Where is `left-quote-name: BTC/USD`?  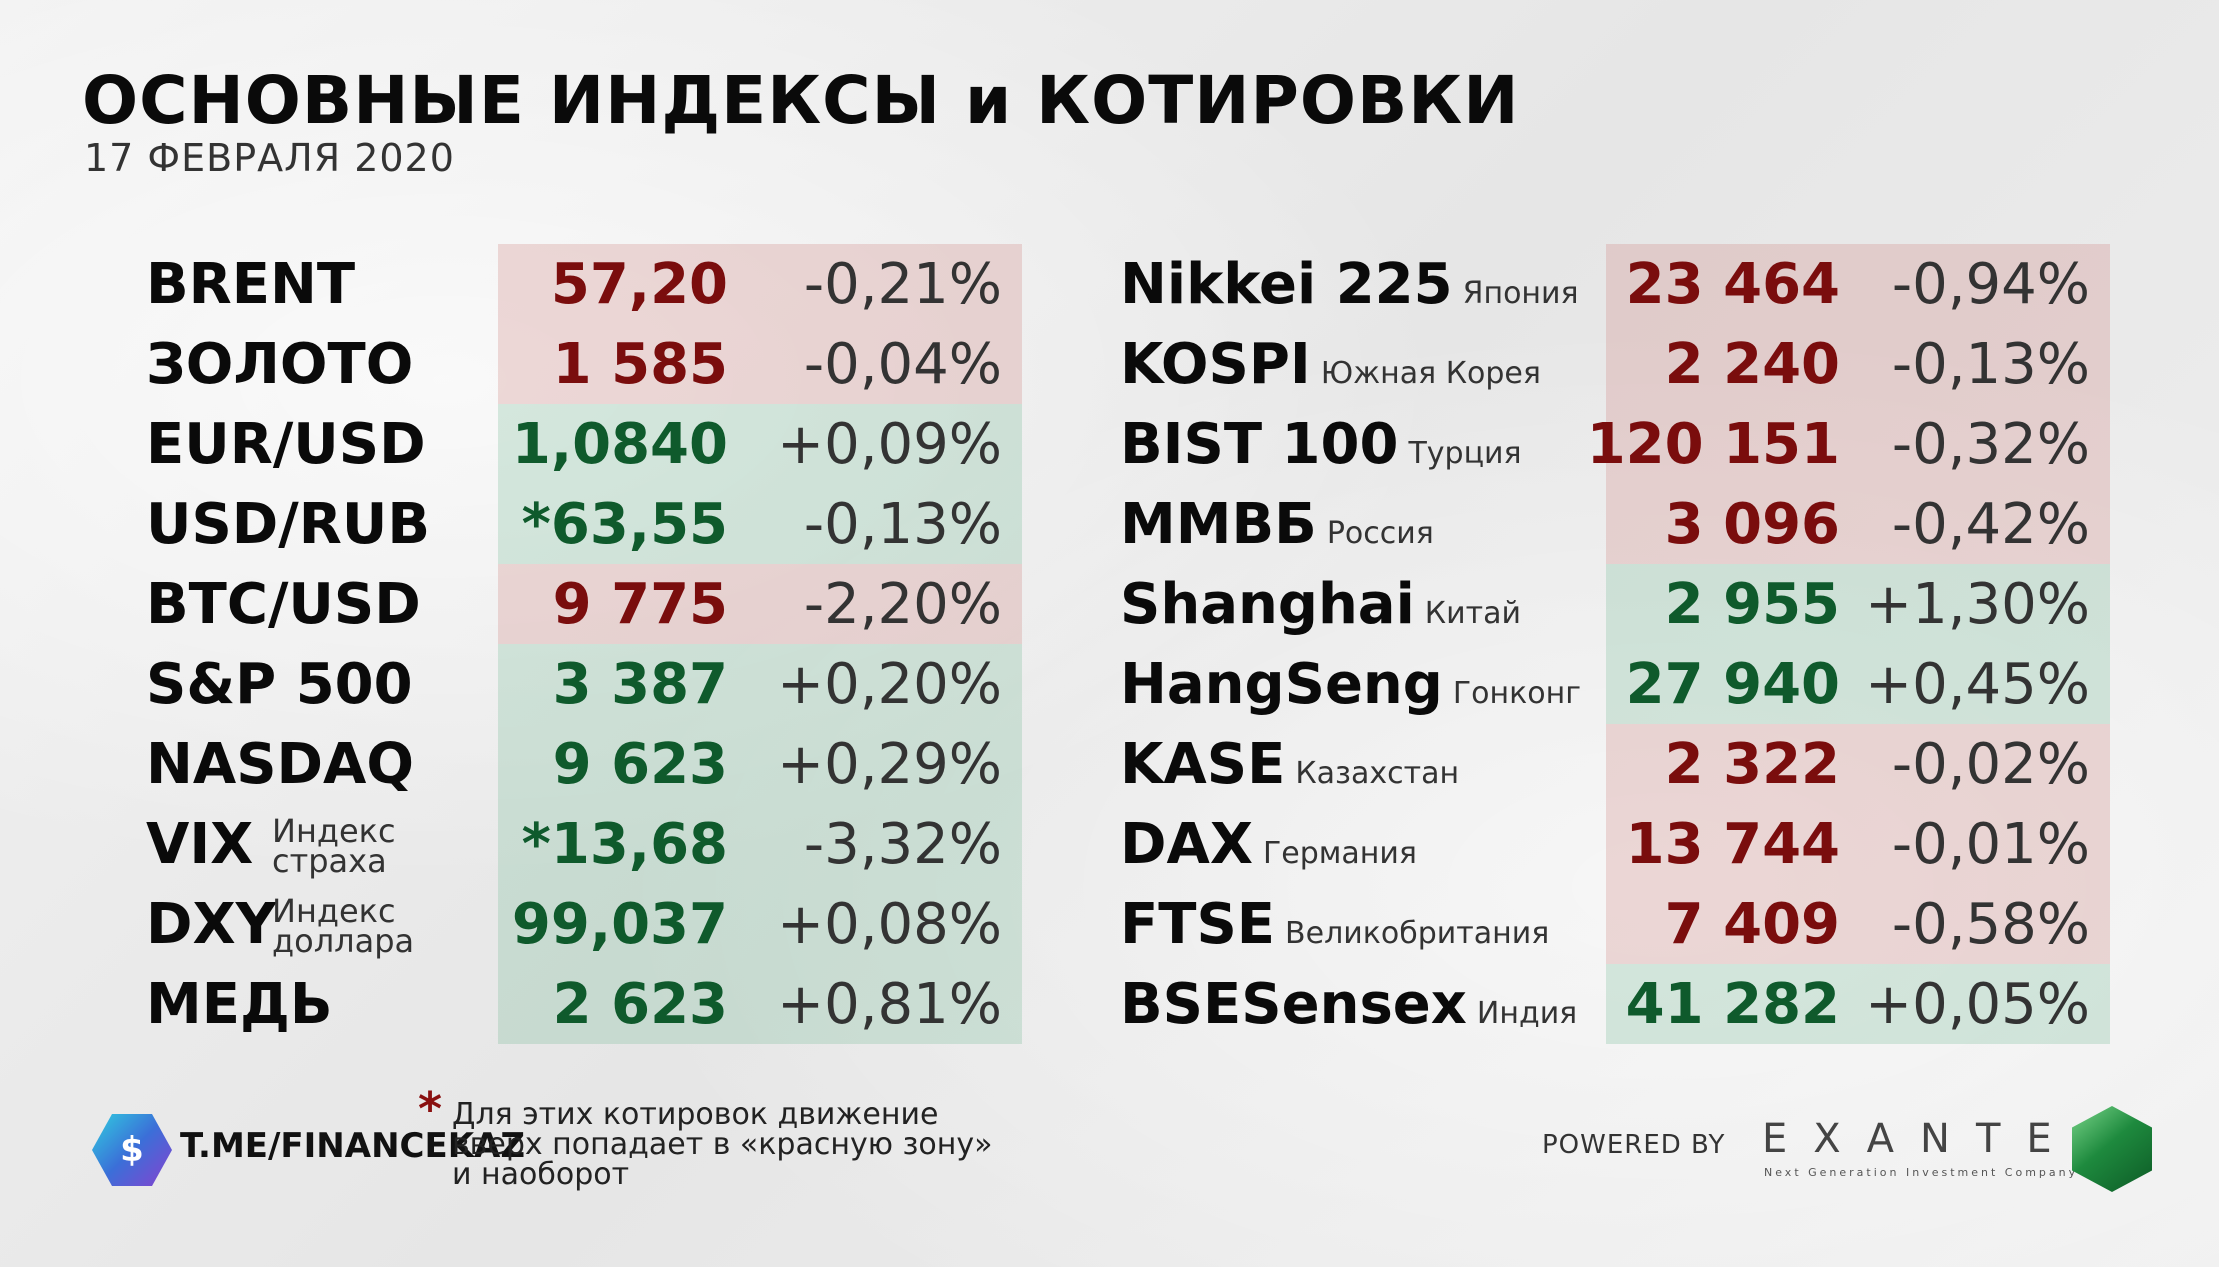
left-quote-name: BTC/USD is located at coordinates (283, 604).